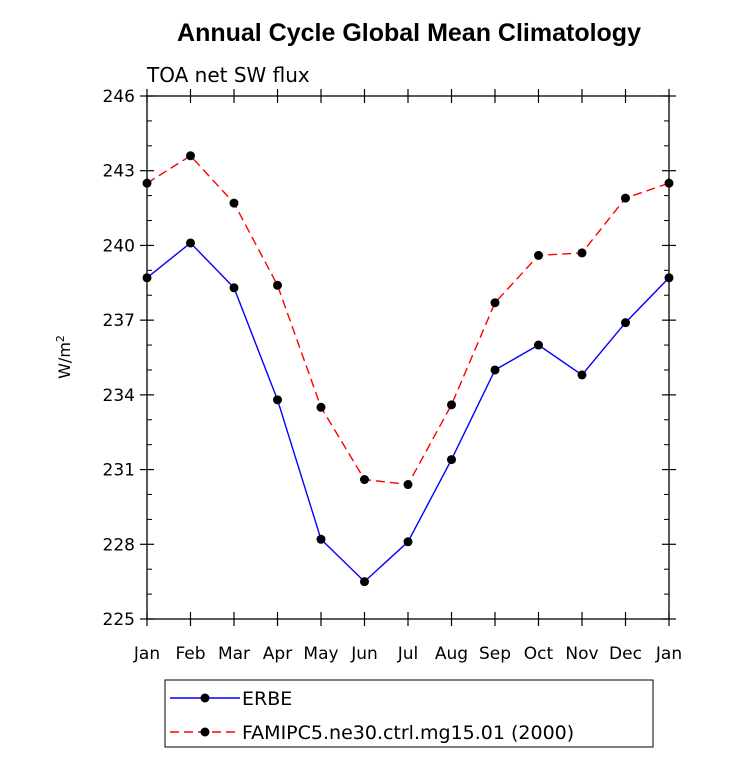 The image size is (733, 770). Describe the element at coordinates (277, 654) in the screenshot. I see `x-tick-label: Apr` at that location.